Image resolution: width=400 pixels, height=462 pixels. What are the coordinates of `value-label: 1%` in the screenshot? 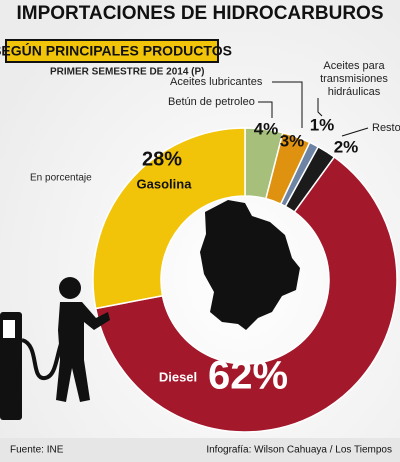 It's located at (322, 124).